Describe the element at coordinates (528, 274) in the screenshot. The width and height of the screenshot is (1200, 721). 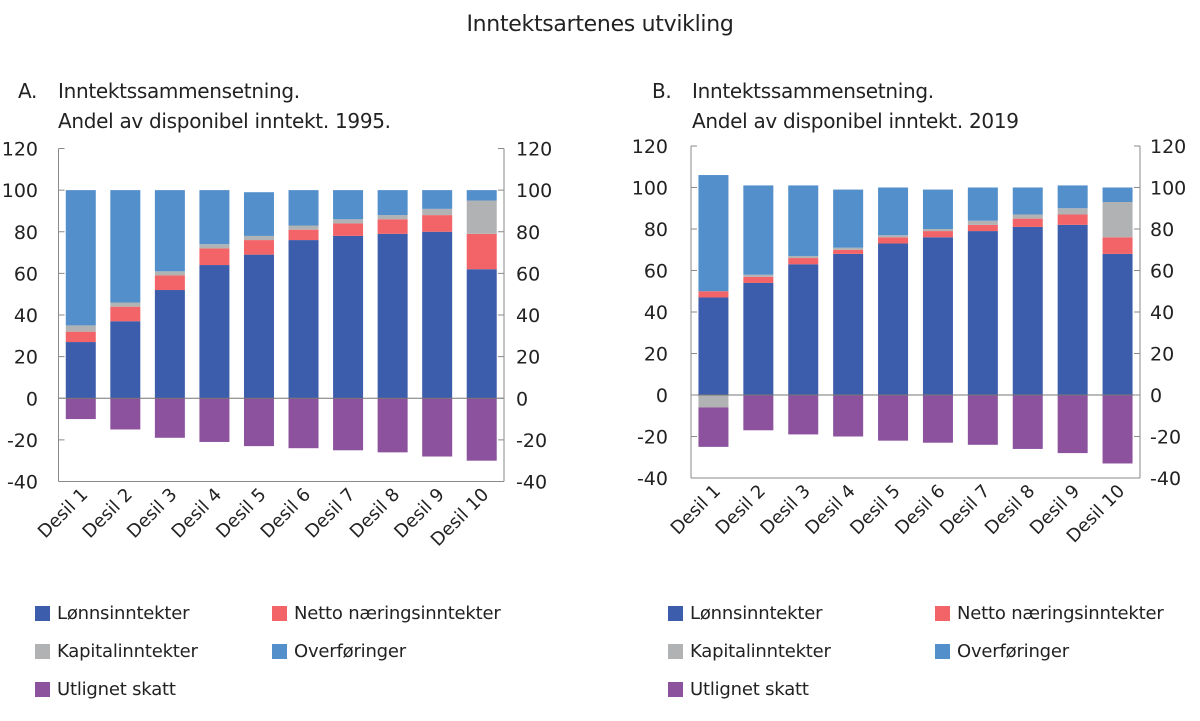
I see `right-tick-label: 60` at that location.